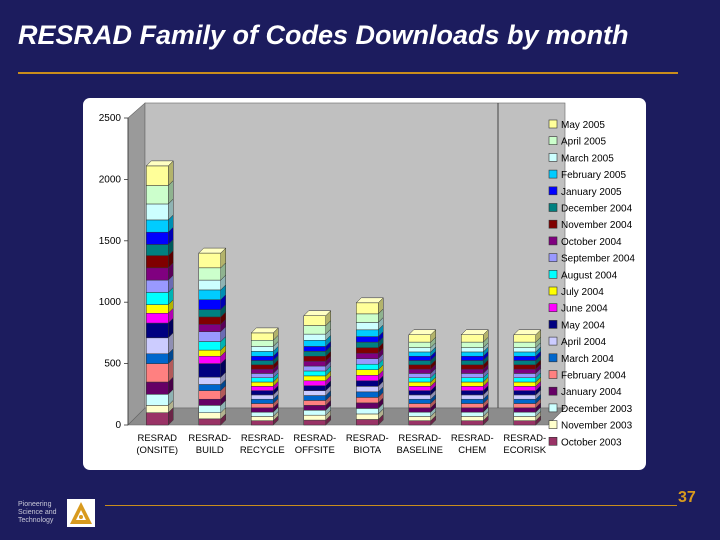  Describe the element at coordinates (110, 241) in the screenshot. I see `y-axis-tick-label: 1500` at that location.